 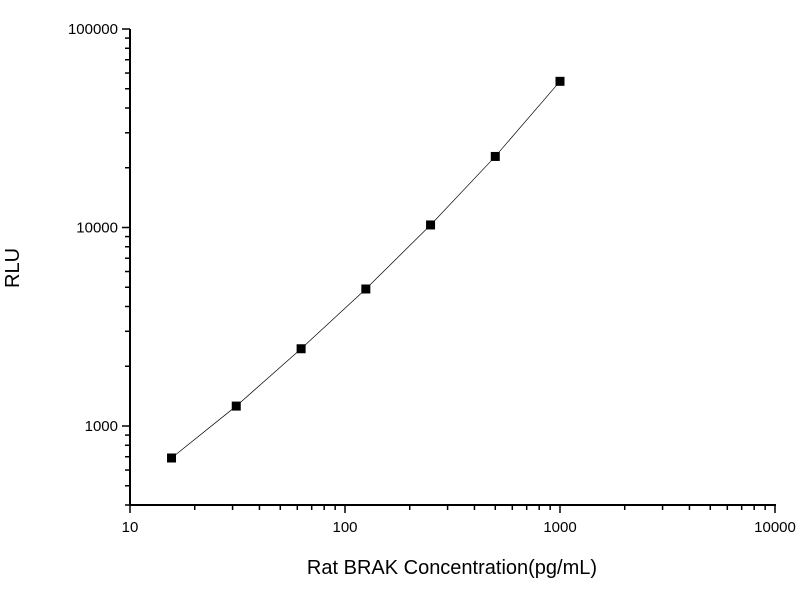 What do you see at coordinates (13, 268) in the screenshot?
I see `y-axis-title: RLU` at bounding box center [13, 268].